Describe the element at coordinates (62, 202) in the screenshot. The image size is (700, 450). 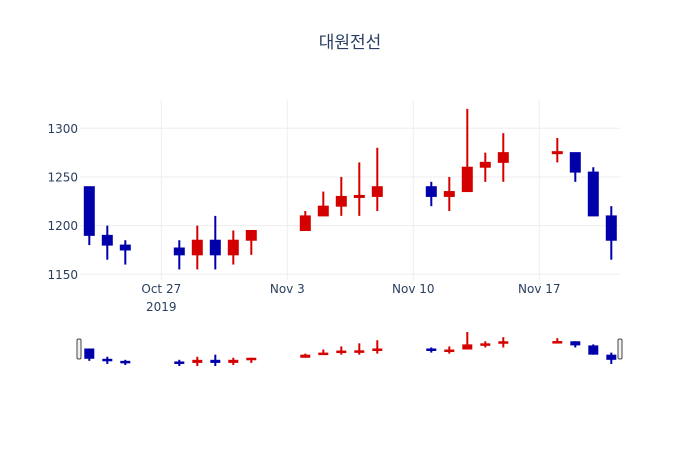
I see `y-axis: 1150 1200 1250 1300` at that location.